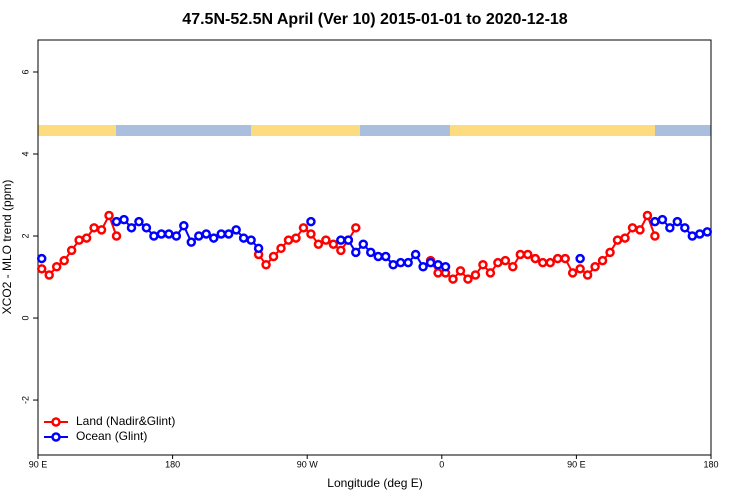  I want to click on y-tick-label: 2, so click(25, 236).